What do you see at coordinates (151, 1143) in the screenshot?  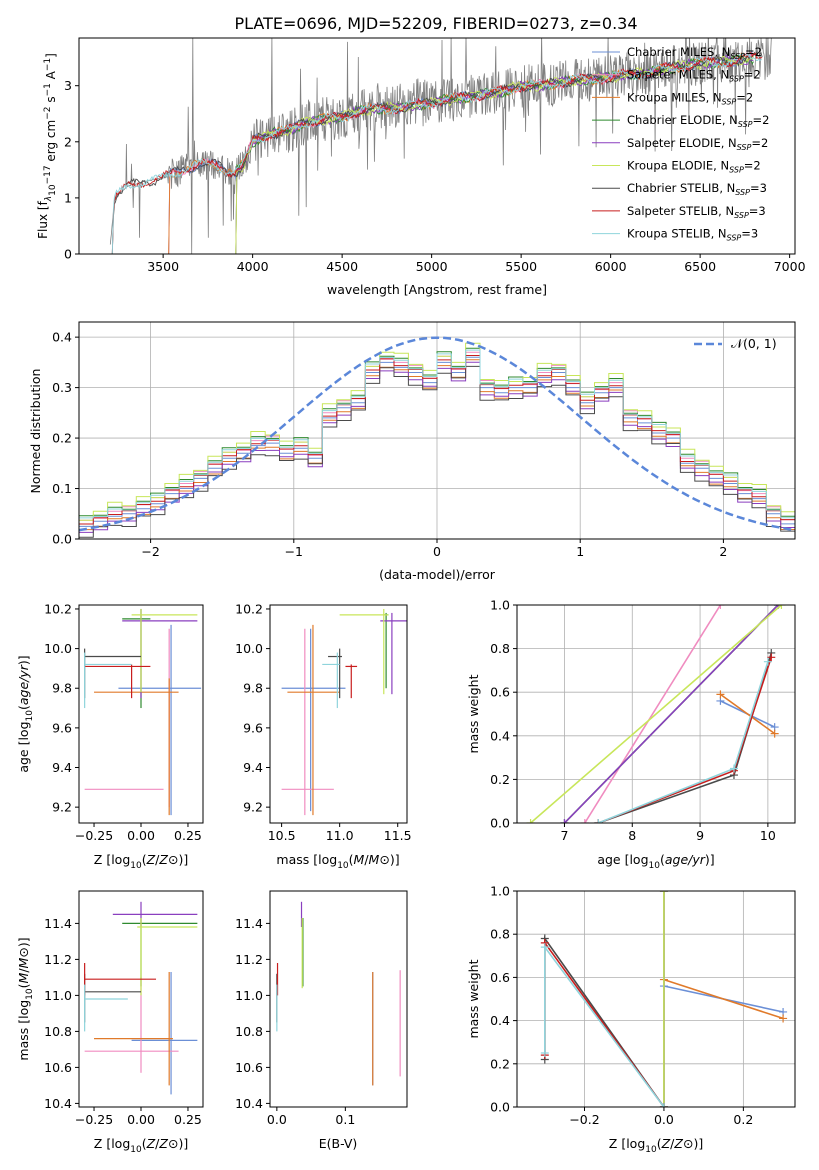 I see `massZ-xlabel-part: Z` at bounding box center [151, 1143].